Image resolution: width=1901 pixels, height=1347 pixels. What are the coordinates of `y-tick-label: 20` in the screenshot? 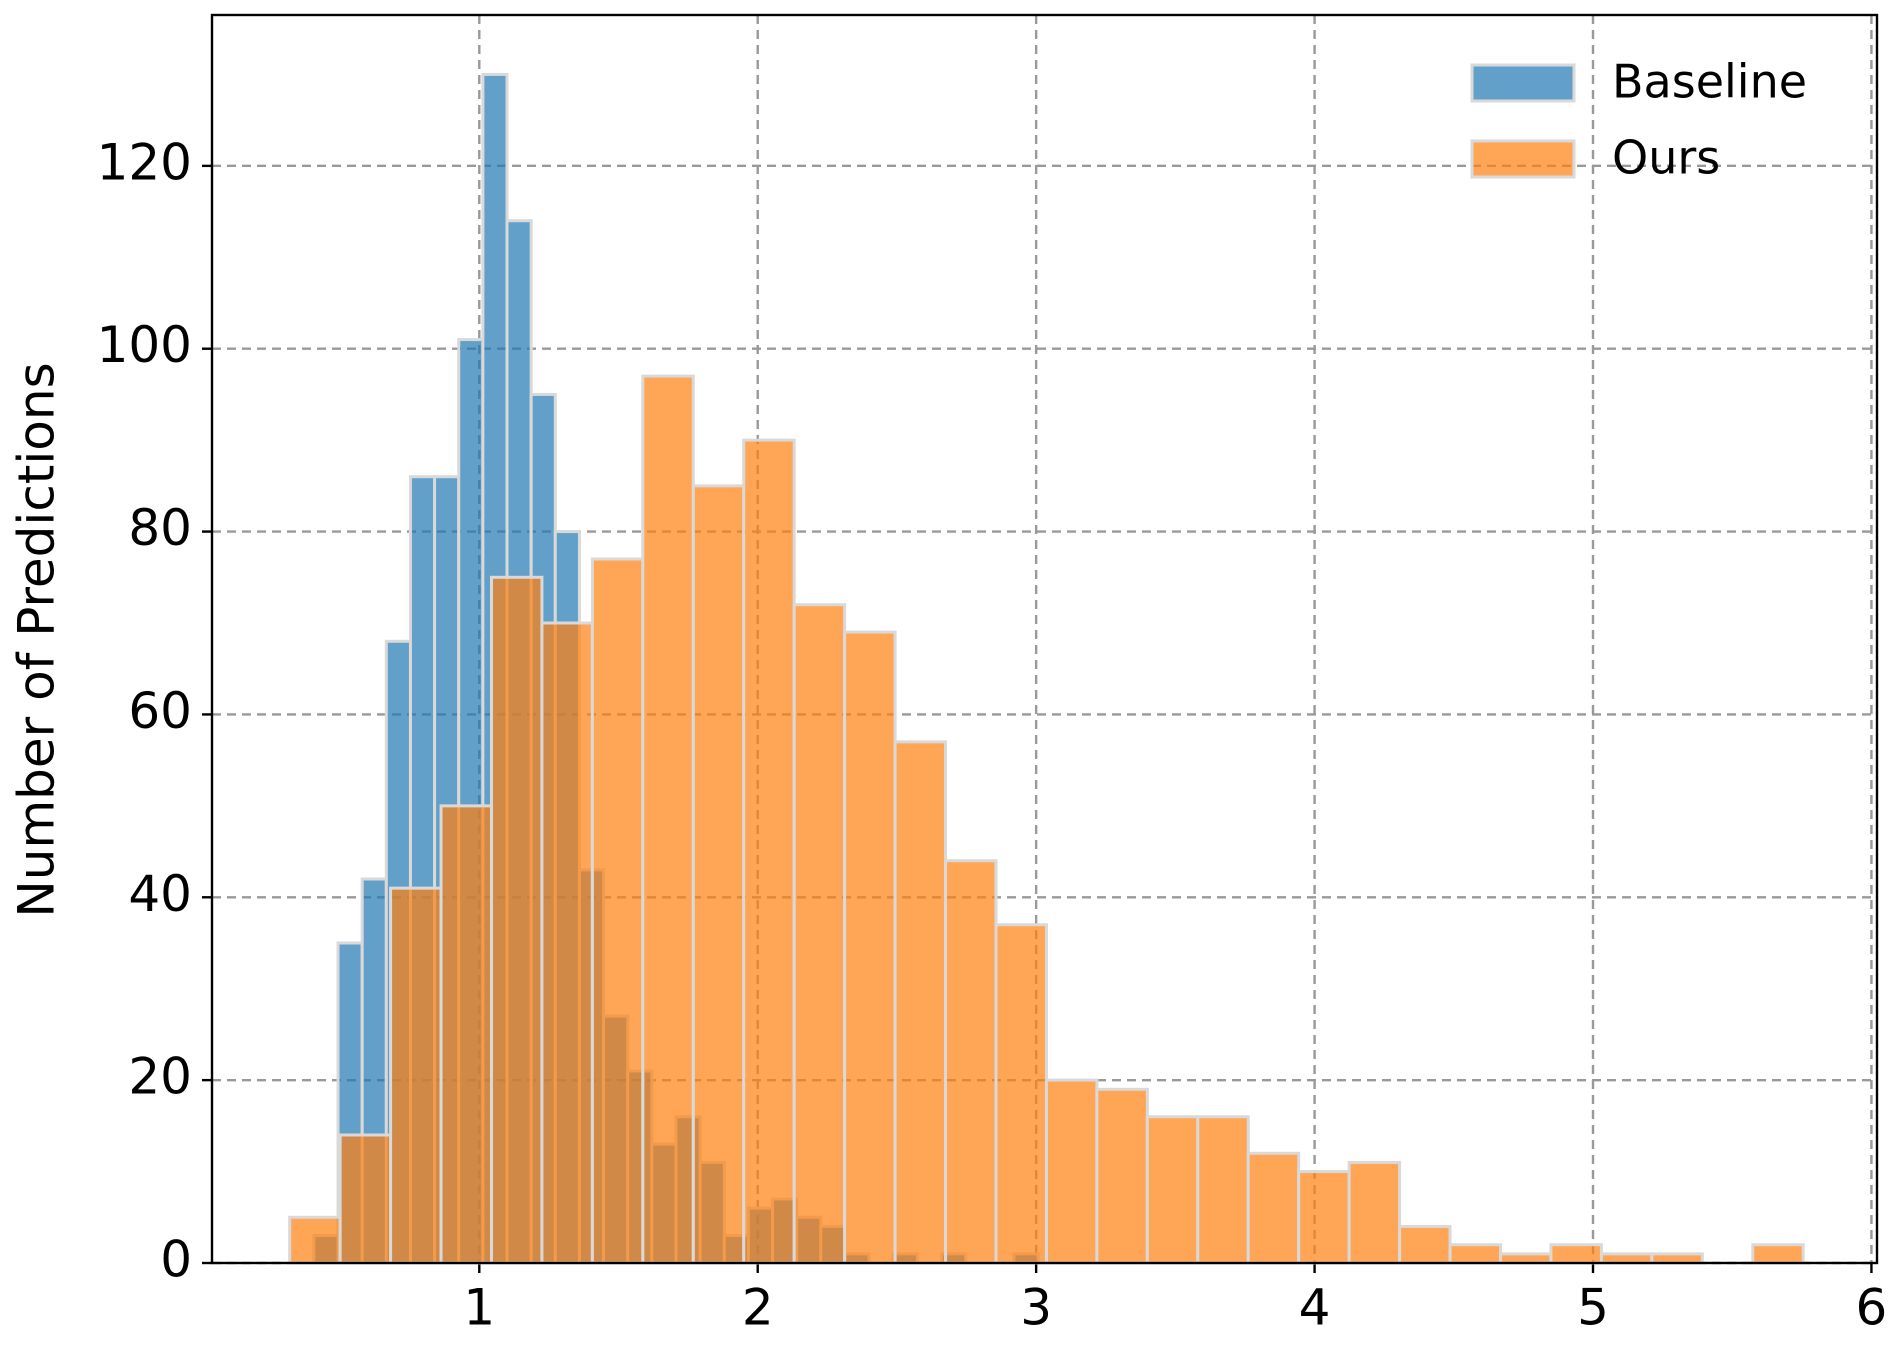 It's located at (160, 1077).